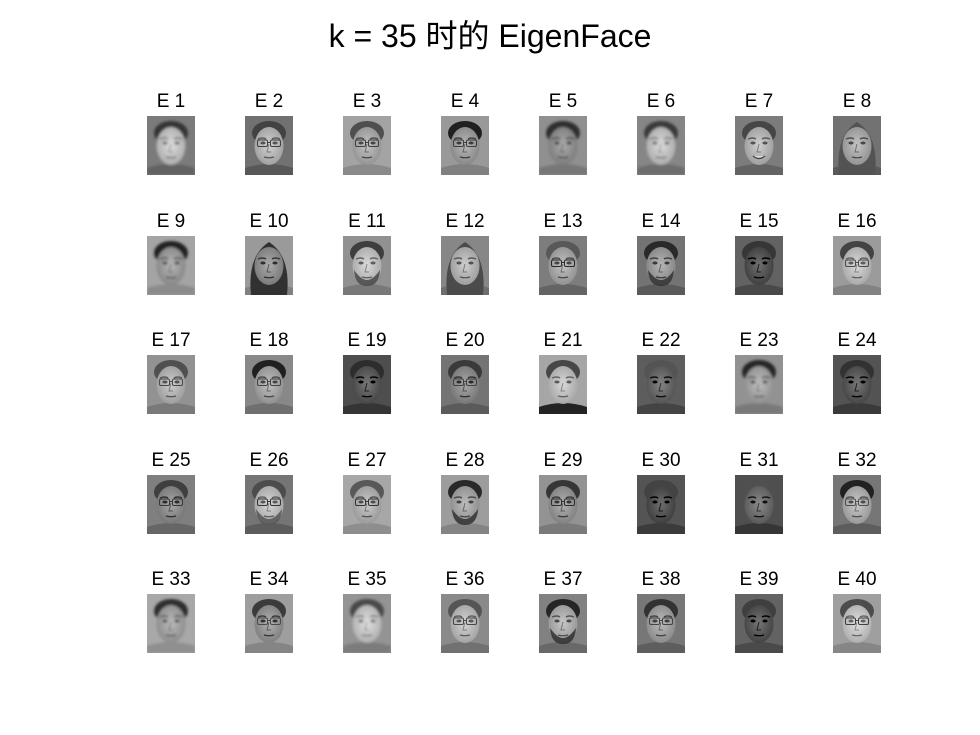 This screenshot has width=980, height=735. I want to click on eigenface-label: E 33, so click(171, 579).